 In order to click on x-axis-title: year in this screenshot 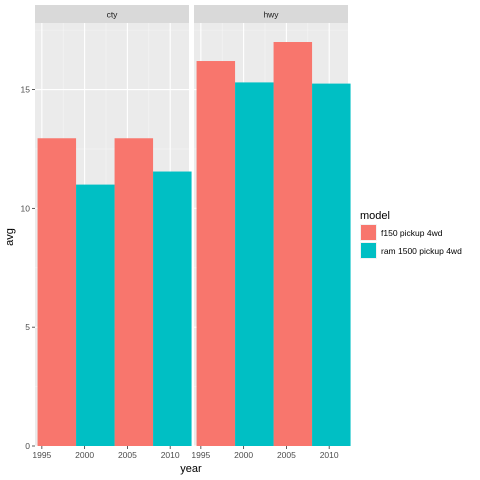, I will do `click(191, 469)`.